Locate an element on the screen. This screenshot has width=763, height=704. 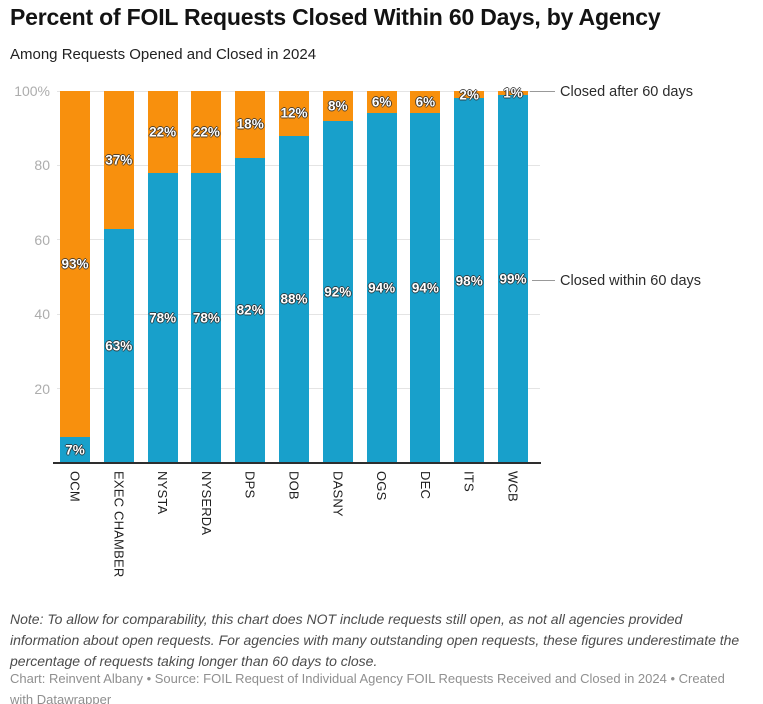
bar-value-label-within-ocm: 7% is located at coordinates (75, 450).